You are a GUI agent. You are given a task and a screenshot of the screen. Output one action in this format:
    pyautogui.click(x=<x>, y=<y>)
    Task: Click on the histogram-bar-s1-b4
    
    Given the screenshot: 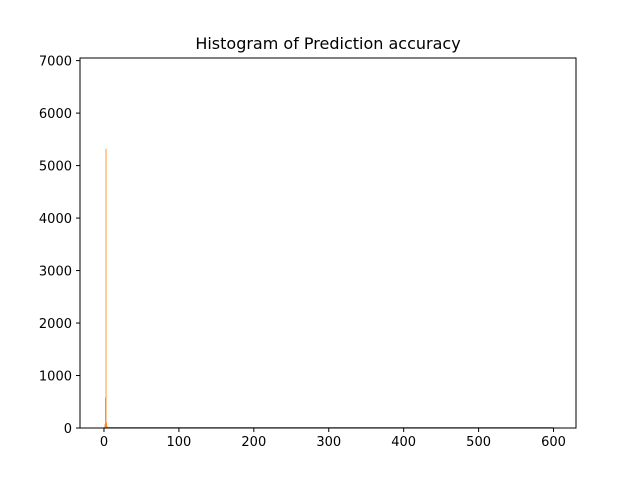 What is the action you would take?
    pyautogui.click(x=107, y=426)
    